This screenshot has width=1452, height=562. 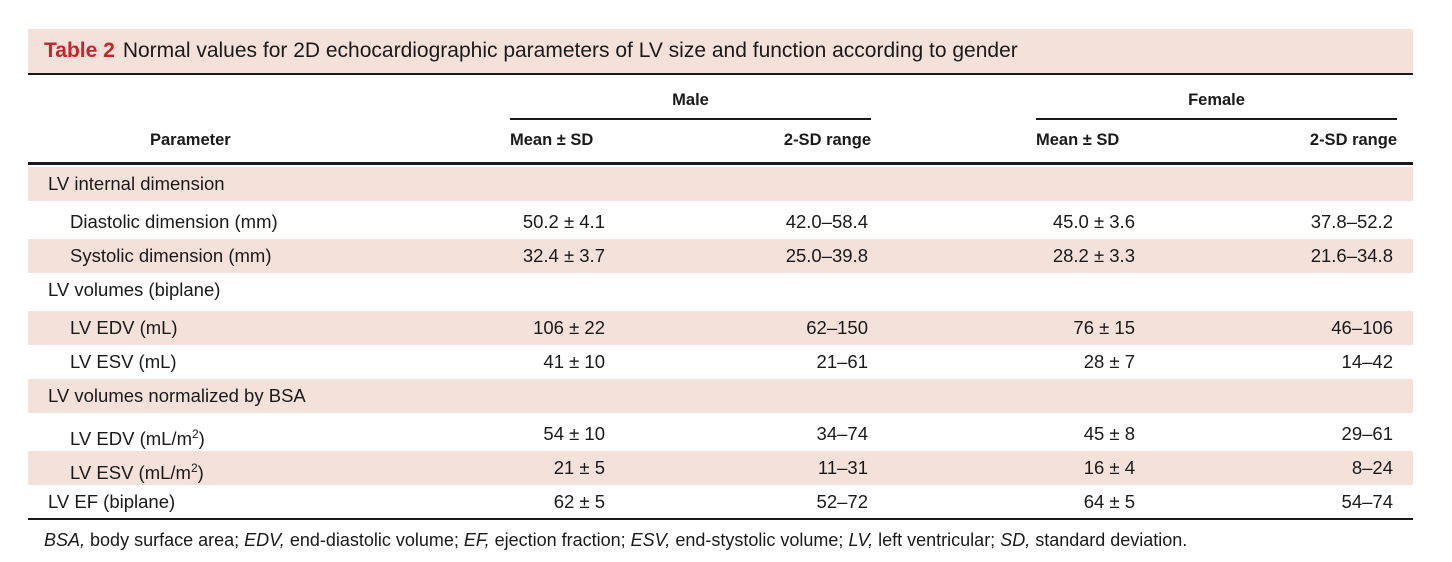 What do you see at coordinates (1109, 361) in the screenshot?
I see `female-mean-sd-cell: 28 ± 7` at bounding box center [1109, 361].